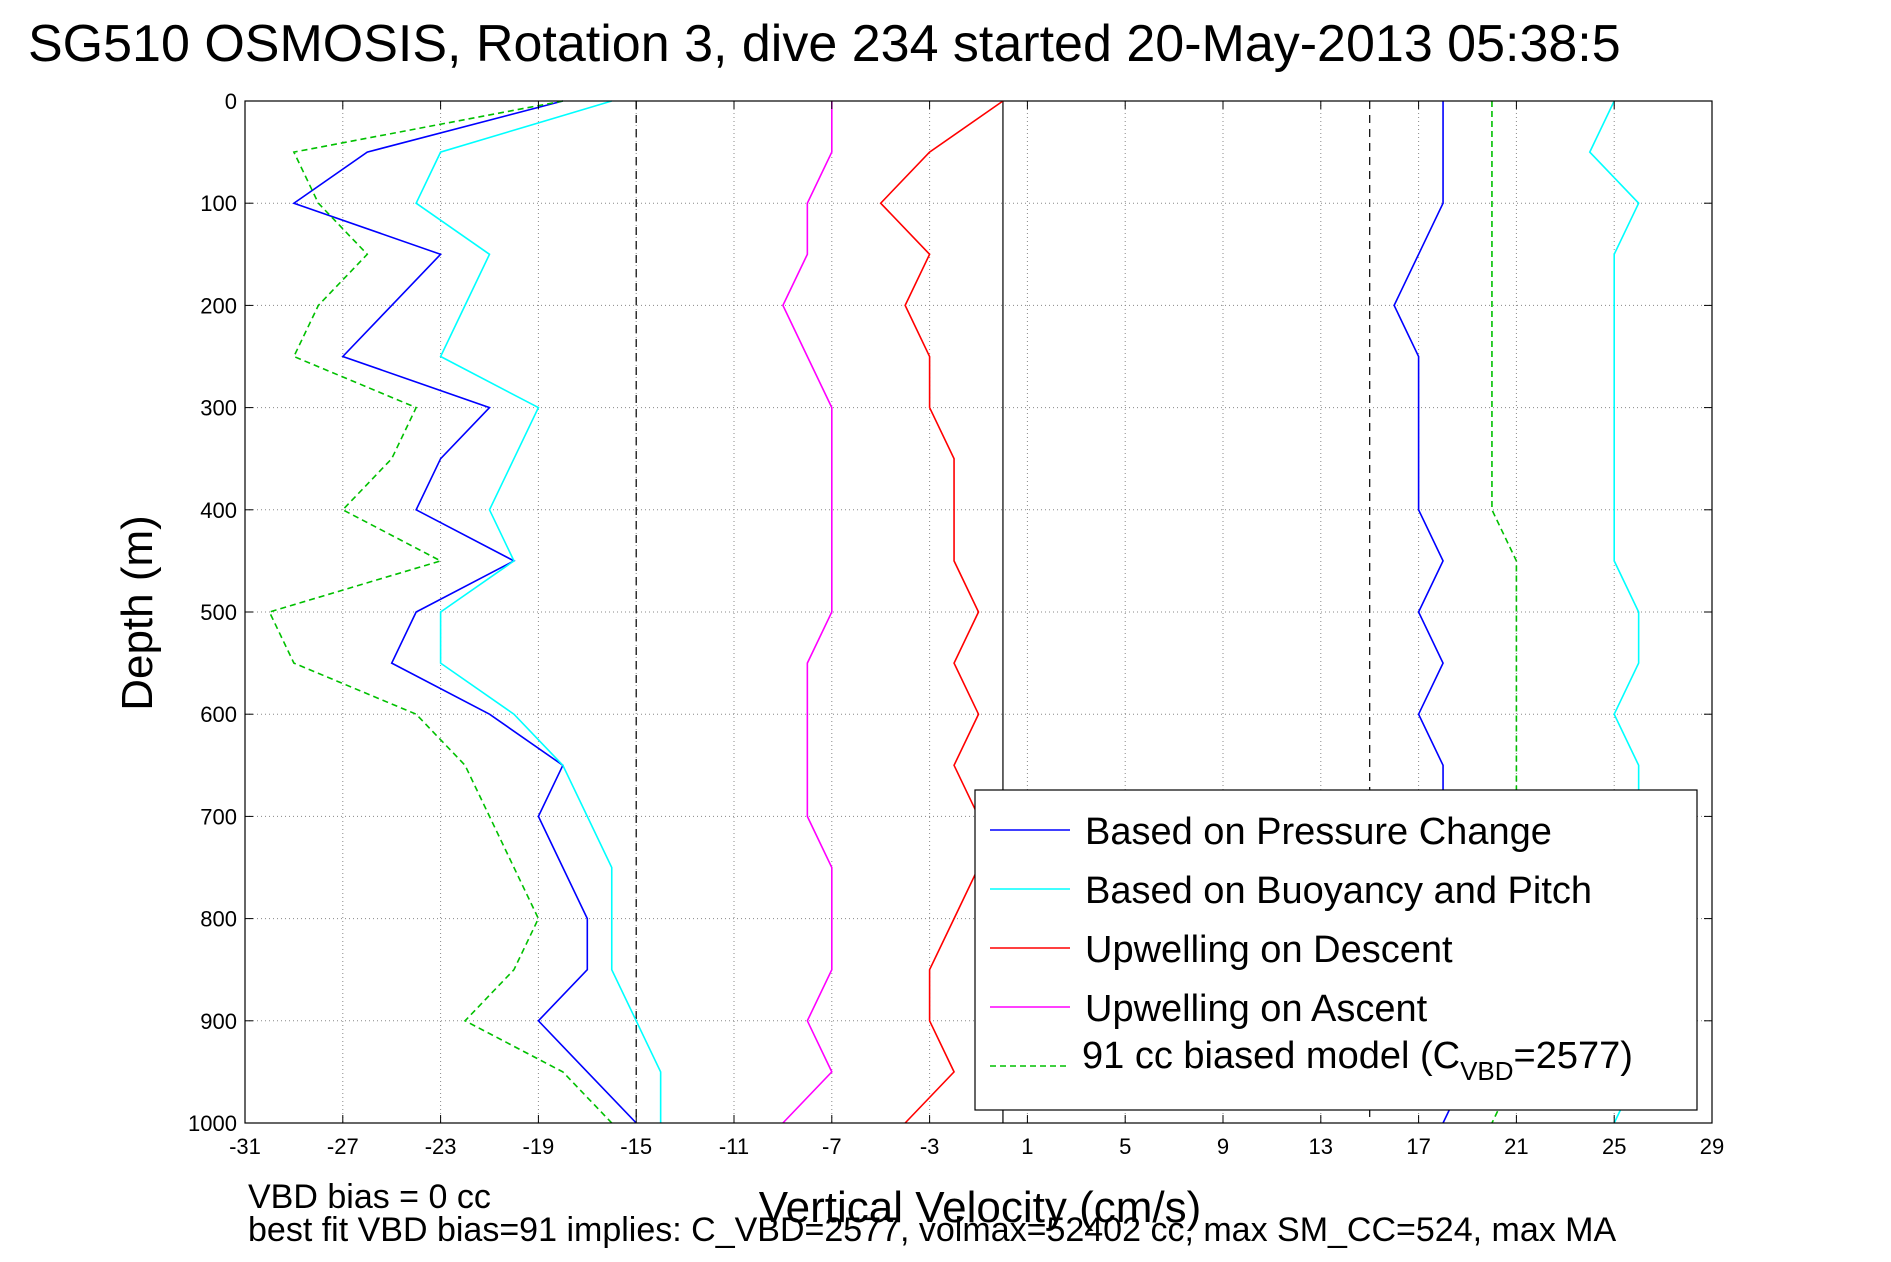 The image size is (1891, 1262). What do you see at coordinates (1573, 1056) in the screenshot?
I see `legend-model-suffix: =2577)` at bounding box center [1573, 1056].